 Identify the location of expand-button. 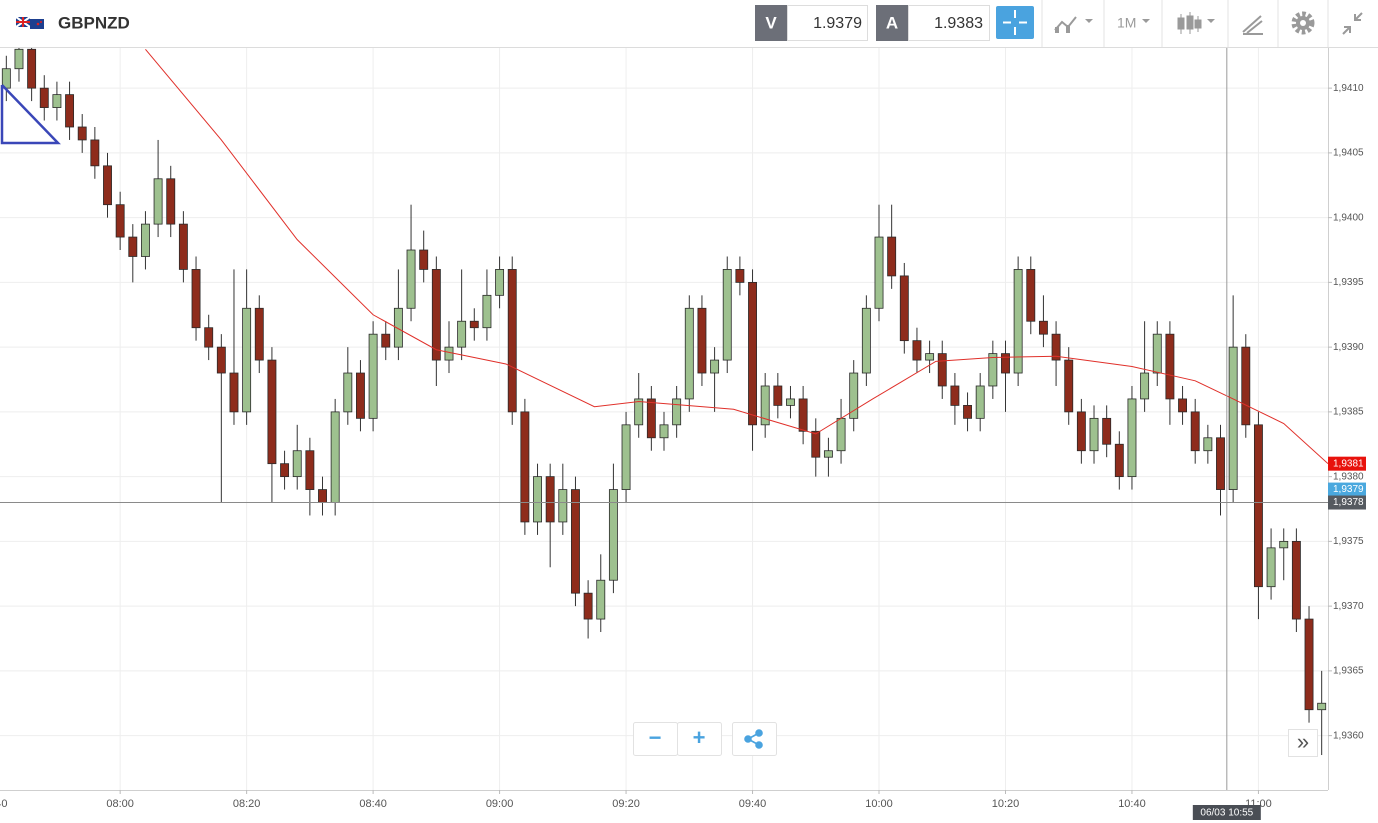
(1303, 743).